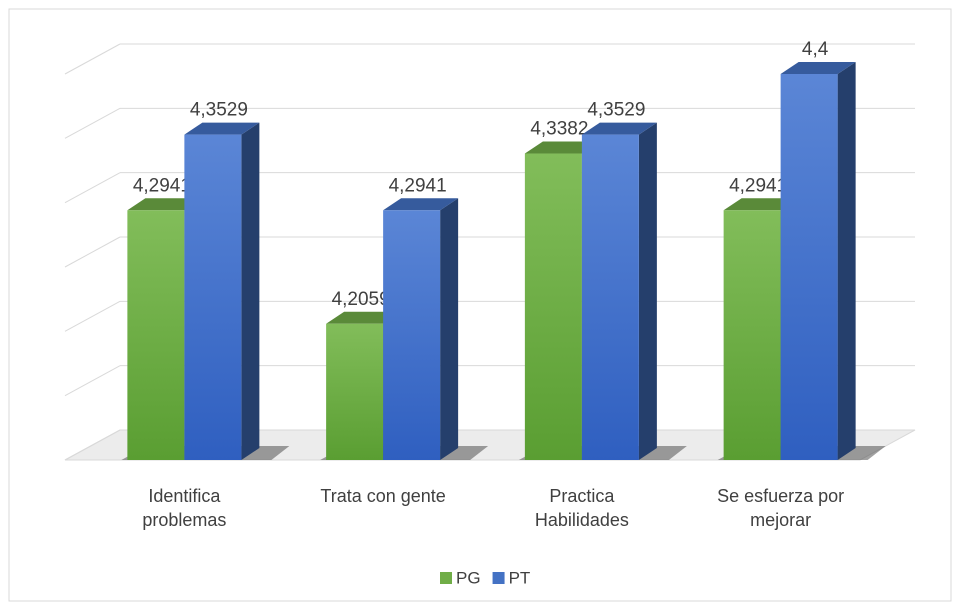  What do you see at coordinates (815, 49) in the screenshot?
I see `data-label: 4,4` at bounding box center [815, 49].